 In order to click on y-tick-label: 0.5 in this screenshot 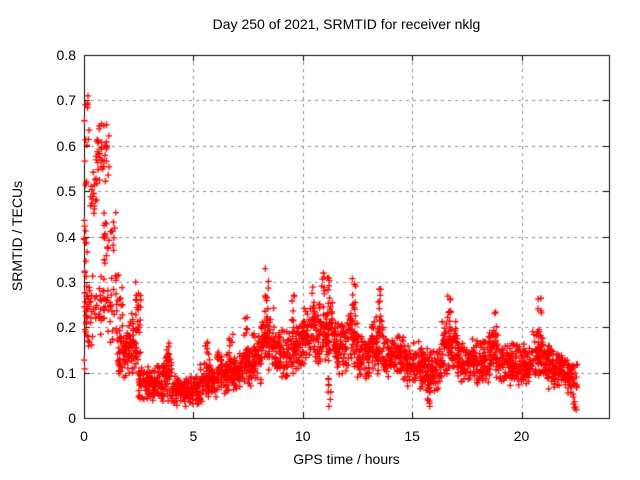, I will do `click(66, 191)`.